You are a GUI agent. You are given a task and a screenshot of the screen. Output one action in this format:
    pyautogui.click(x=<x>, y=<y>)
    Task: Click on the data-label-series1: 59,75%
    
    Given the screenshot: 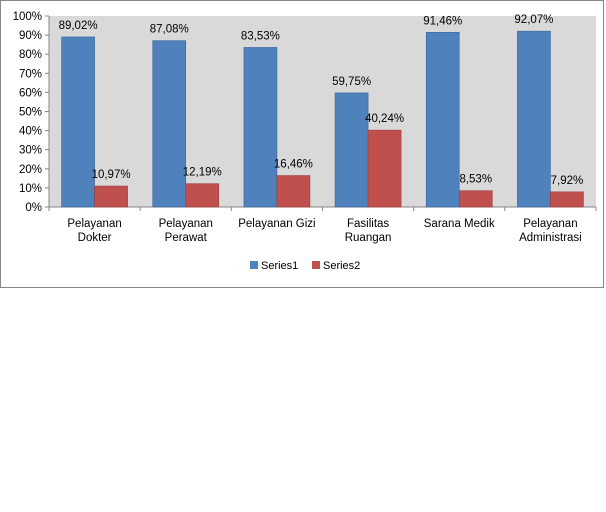 What is the action you would take?
    pyautogui.click(x=351, y=82)
    